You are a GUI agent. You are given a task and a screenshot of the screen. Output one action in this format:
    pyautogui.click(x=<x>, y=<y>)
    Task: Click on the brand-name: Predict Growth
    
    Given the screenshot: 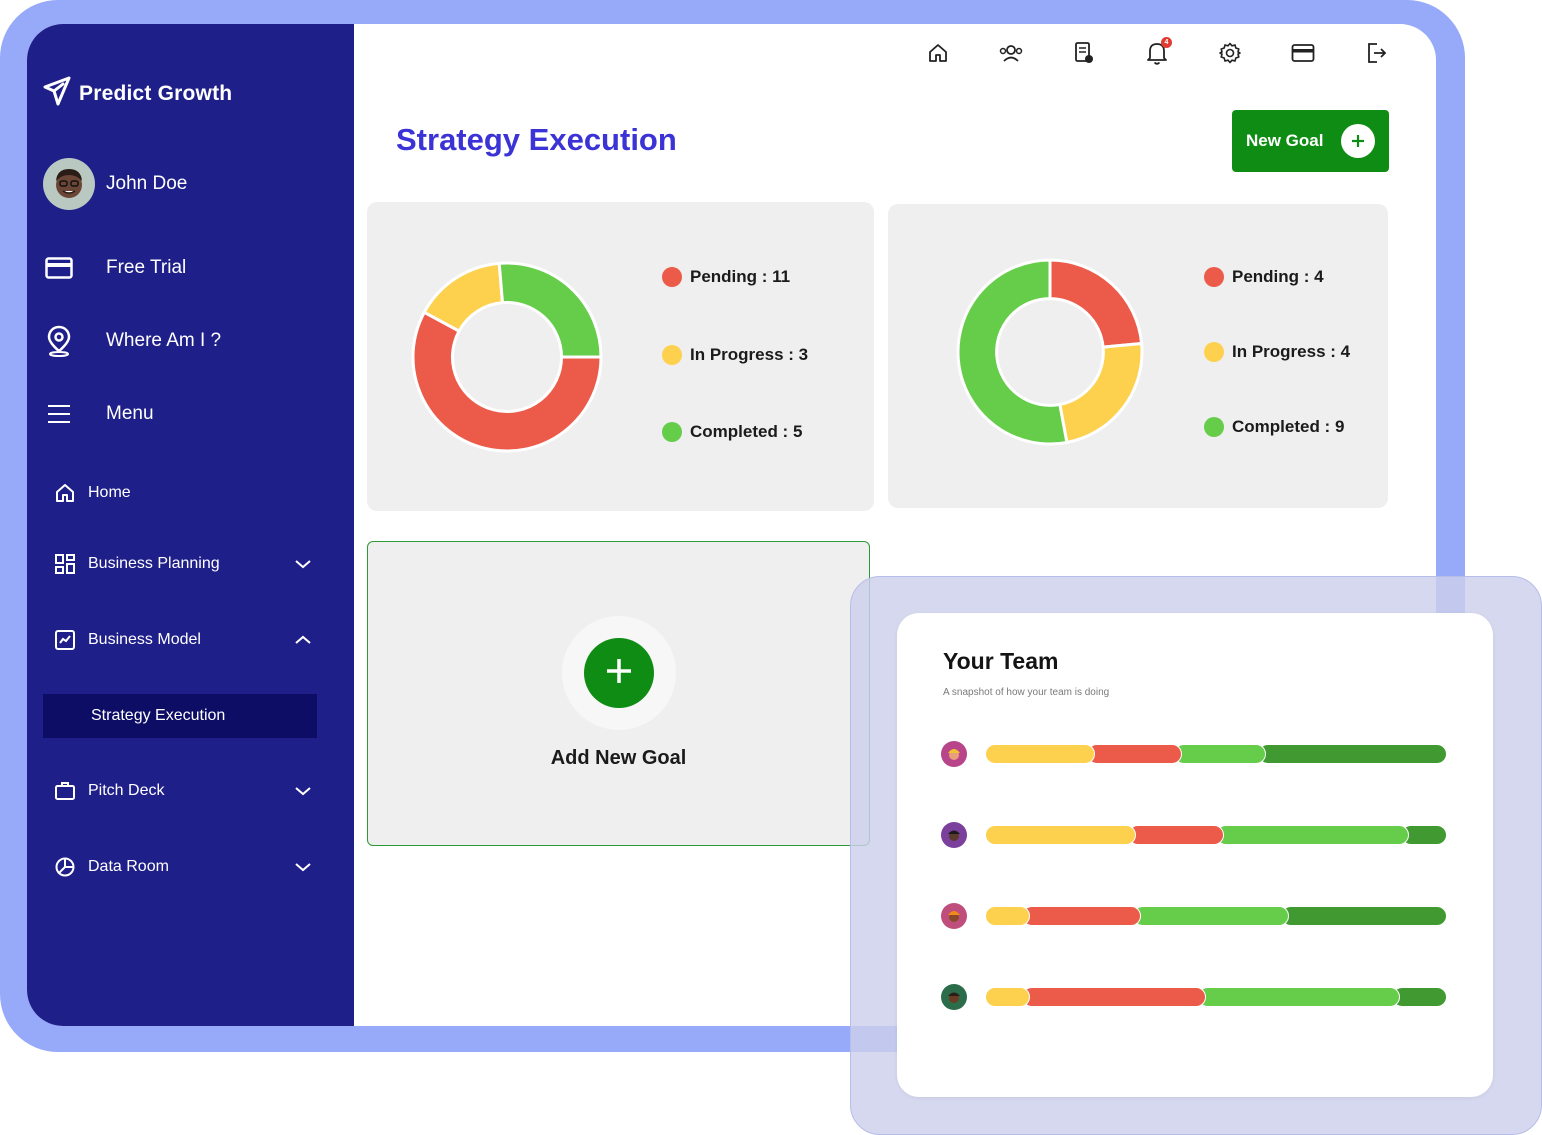 What is the action you would take?
    pyautogui.click(x=156, y=93)
    